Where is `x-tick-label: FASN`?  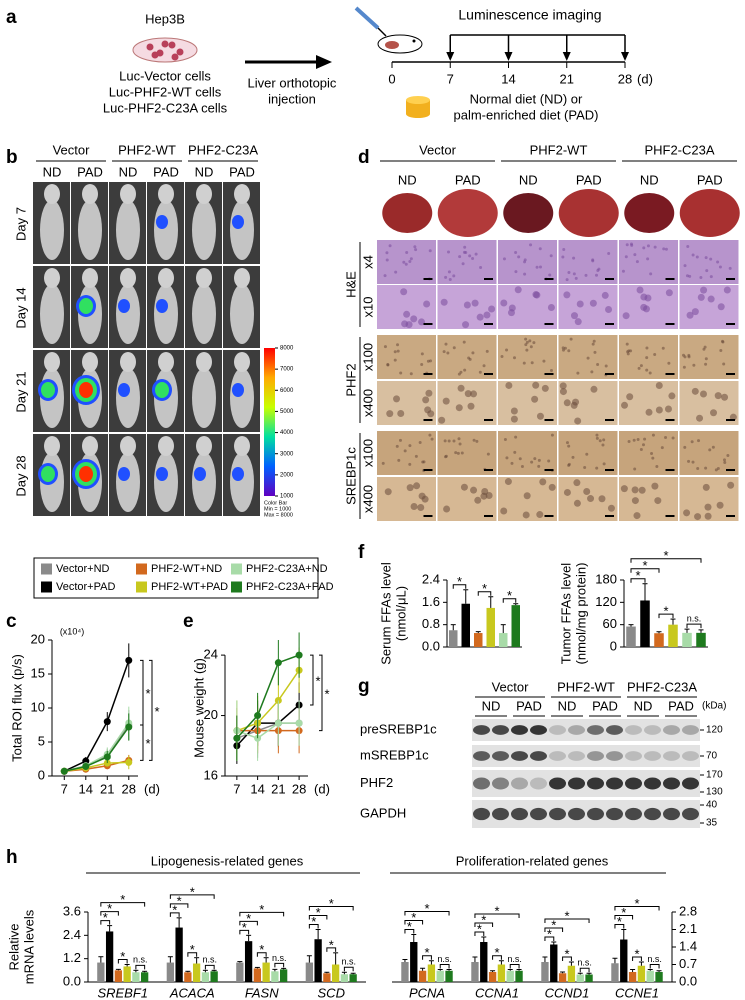 x-tick-label: FASN is located at coordinates (262, 992).